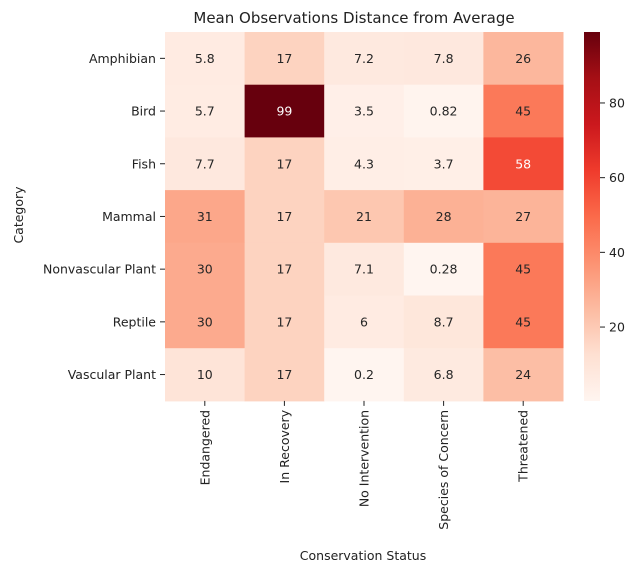 Image resolution: width=642 pixels, height=574 pixels. Describe the element at coordinates (364, 458) in the screenshot. I see `x-tick-label: No Intervention` at that location.